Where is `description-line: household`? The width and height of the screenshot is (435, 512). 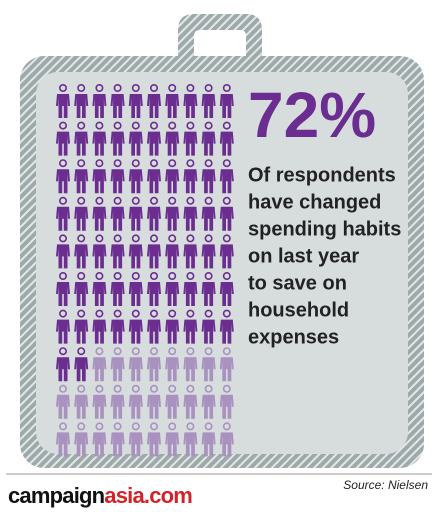
description-line: household is located at coordinates (298, 310).